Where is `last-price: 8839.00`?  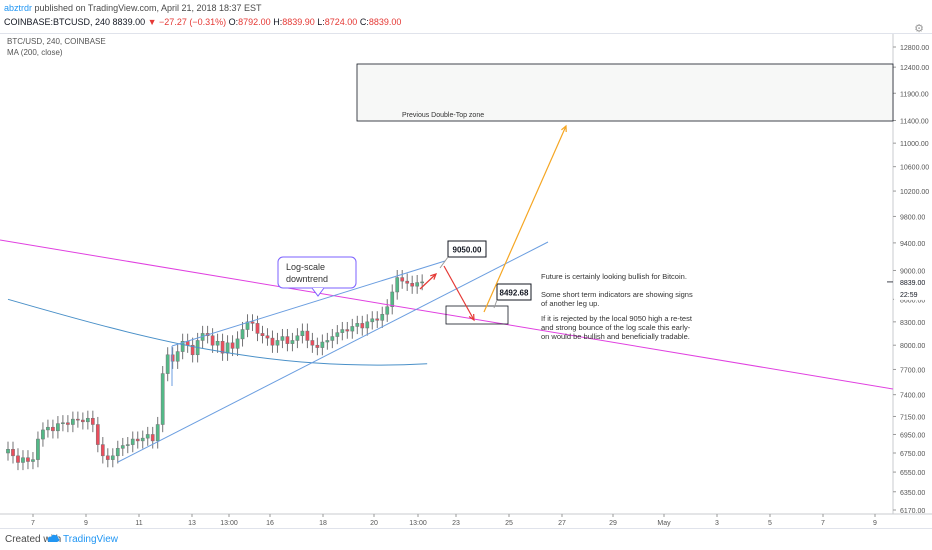
last-price: 8839.00 is located at coordinates (129, 22).